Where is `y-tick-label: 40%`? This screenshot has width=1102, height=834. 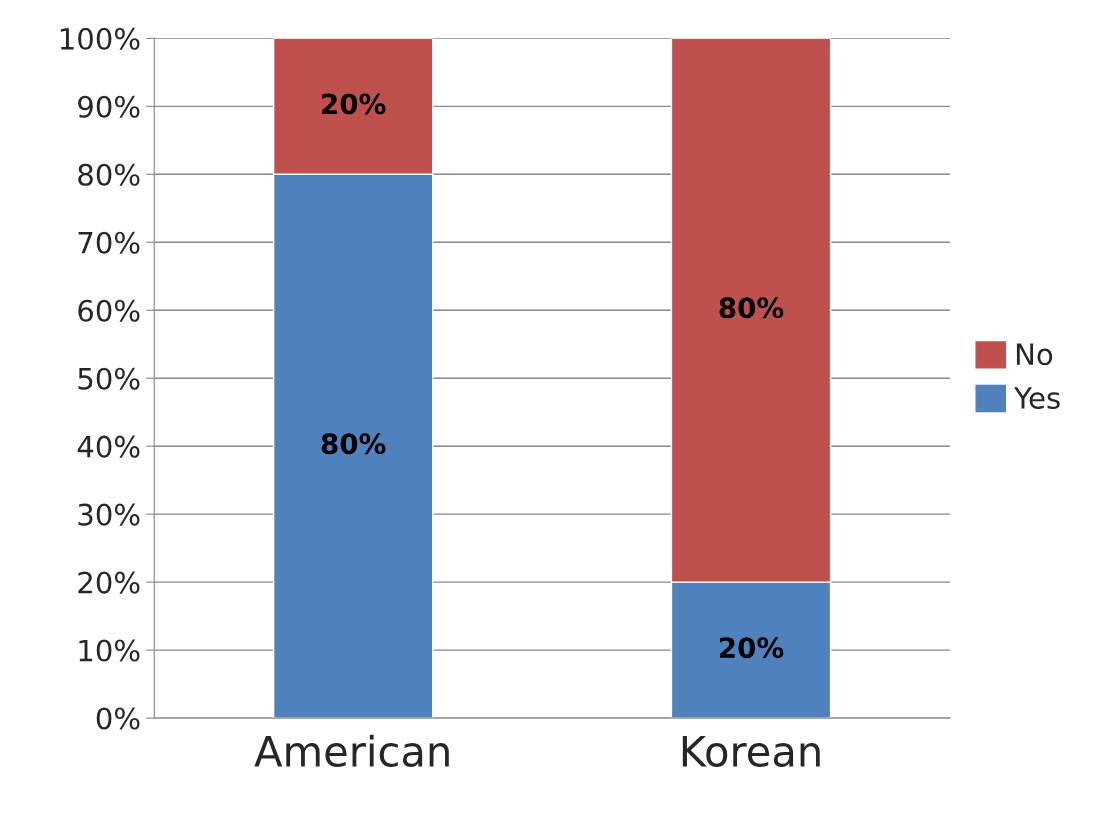 y-tick-label: 40% is located at coordinates (108, 446).